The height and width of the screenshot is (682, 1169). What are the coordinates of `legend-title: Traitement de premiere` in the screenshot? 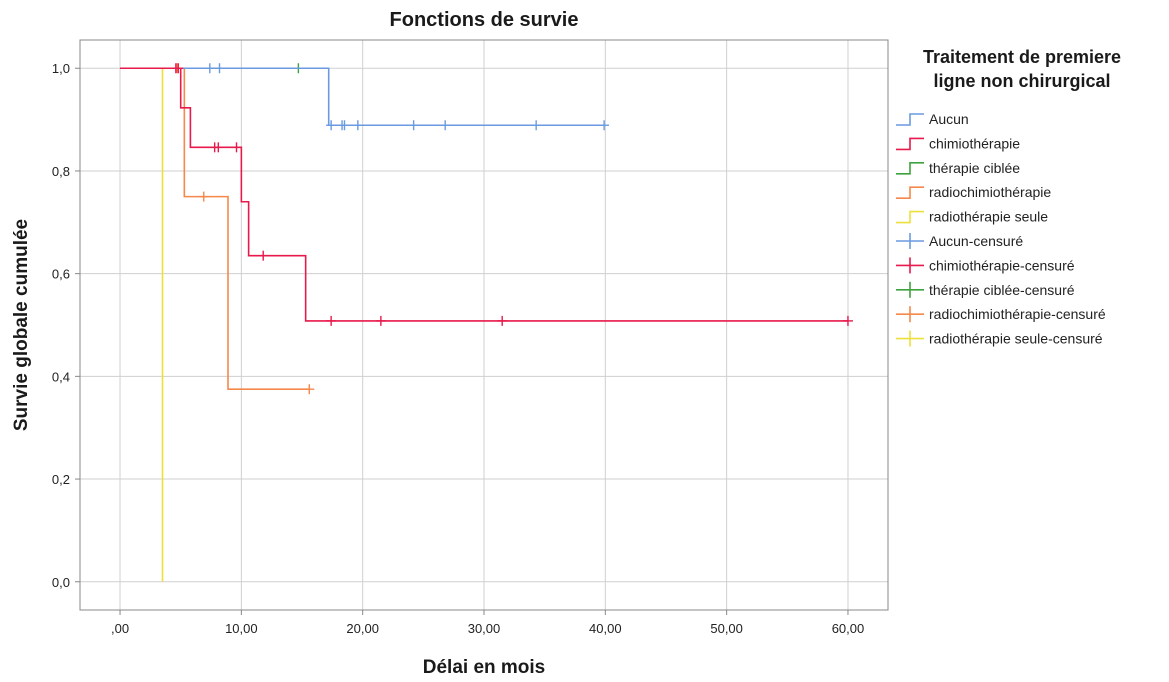 It's located at (1022, 57).